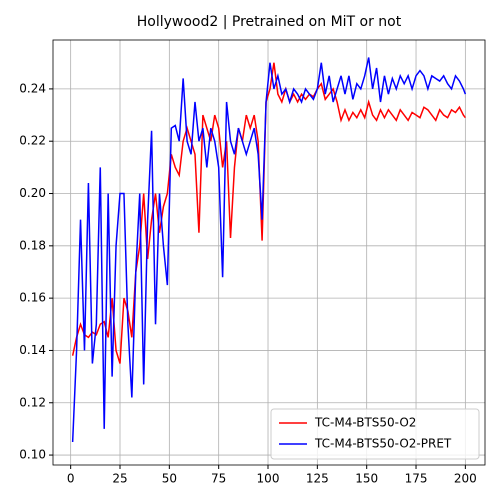 The image size is (500, 504). What do you see at coordinates (416, 479) in the screenshot?
I see `x-tick-label: 175` at bounding box center [416, 479].